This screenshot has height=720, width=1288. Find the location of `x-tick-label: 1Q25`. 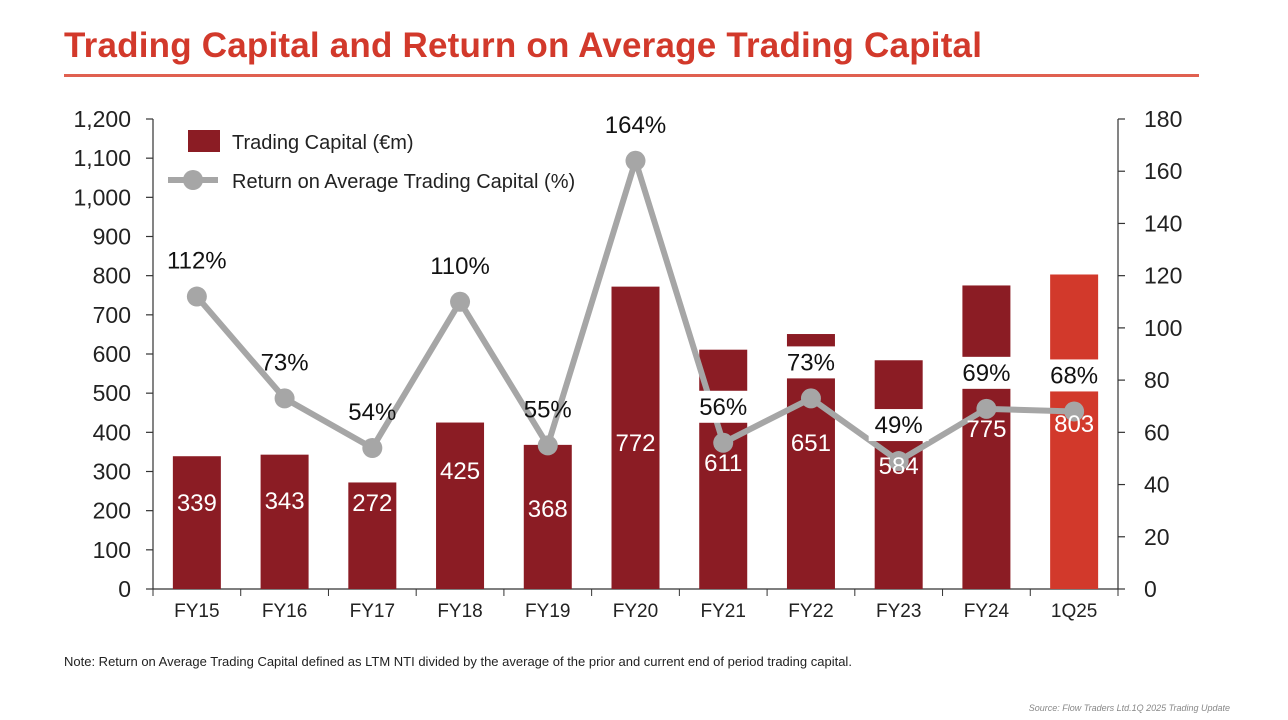

x-tick-label: 1Q25 is located at coordinates (1074, 611).